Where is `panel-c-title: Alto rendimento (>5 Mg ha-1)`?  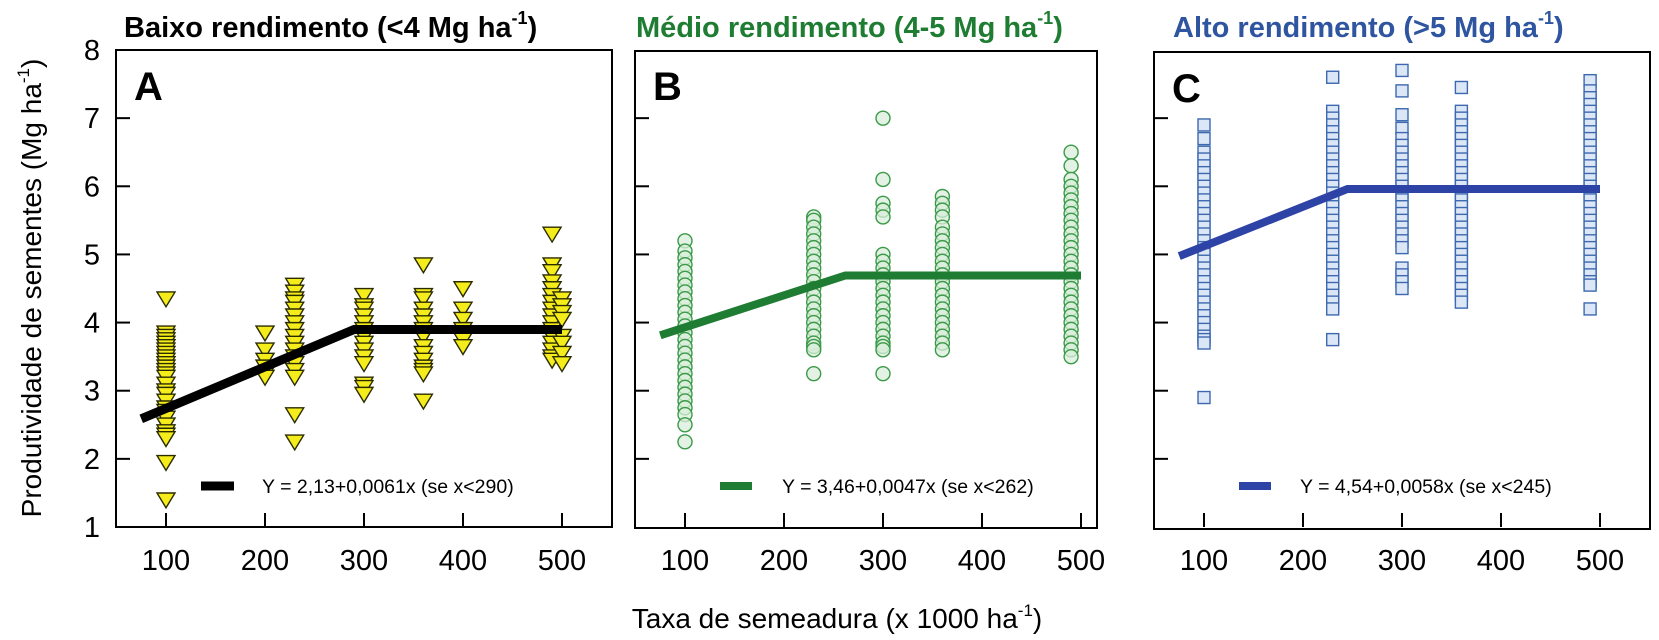
panel-c-title: Alto rendimento (>5 Mg ha-1) is located at coordinates (1368, 26).